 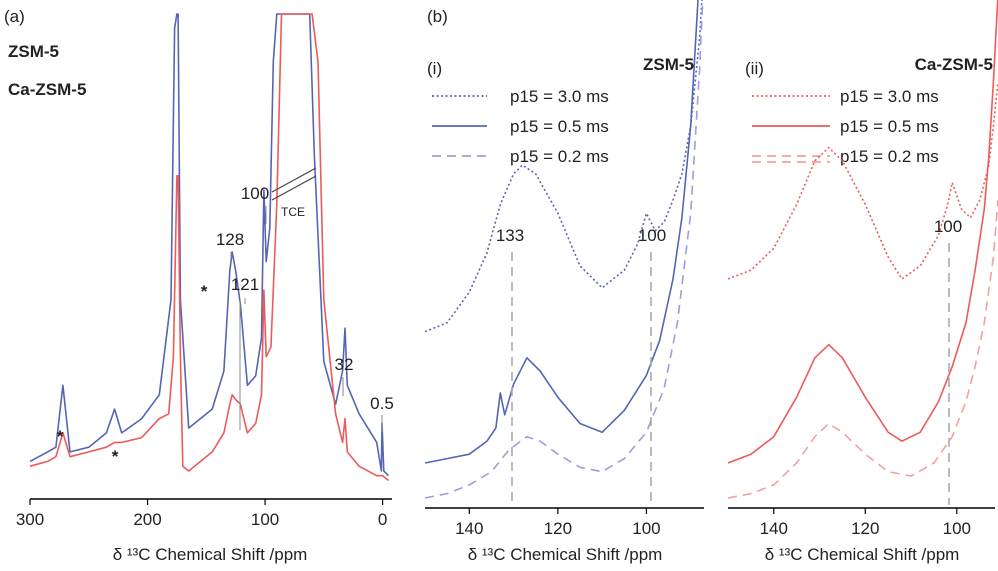 What do you see at coordinates (47, 89) in the screenshot?
I see `legend-ca-zsm5: Ca-ZSM-5` at bounding box center [47, 89].